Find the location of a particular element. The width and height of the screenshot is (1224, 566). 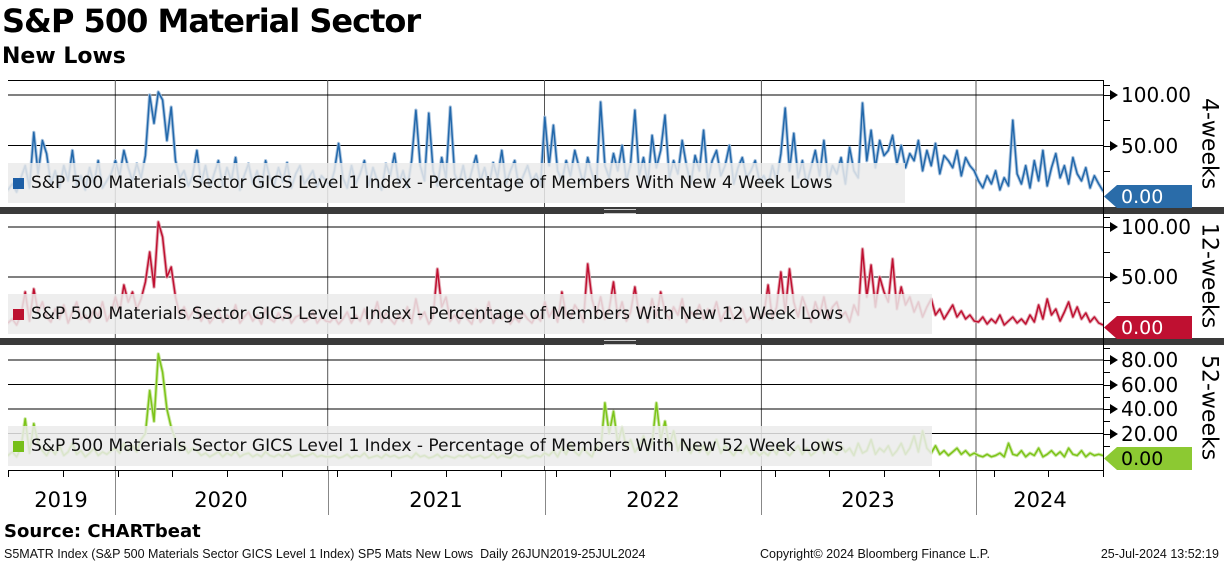

y-axis-tick-label: 40.00 is located at coordinates (1150, 409).